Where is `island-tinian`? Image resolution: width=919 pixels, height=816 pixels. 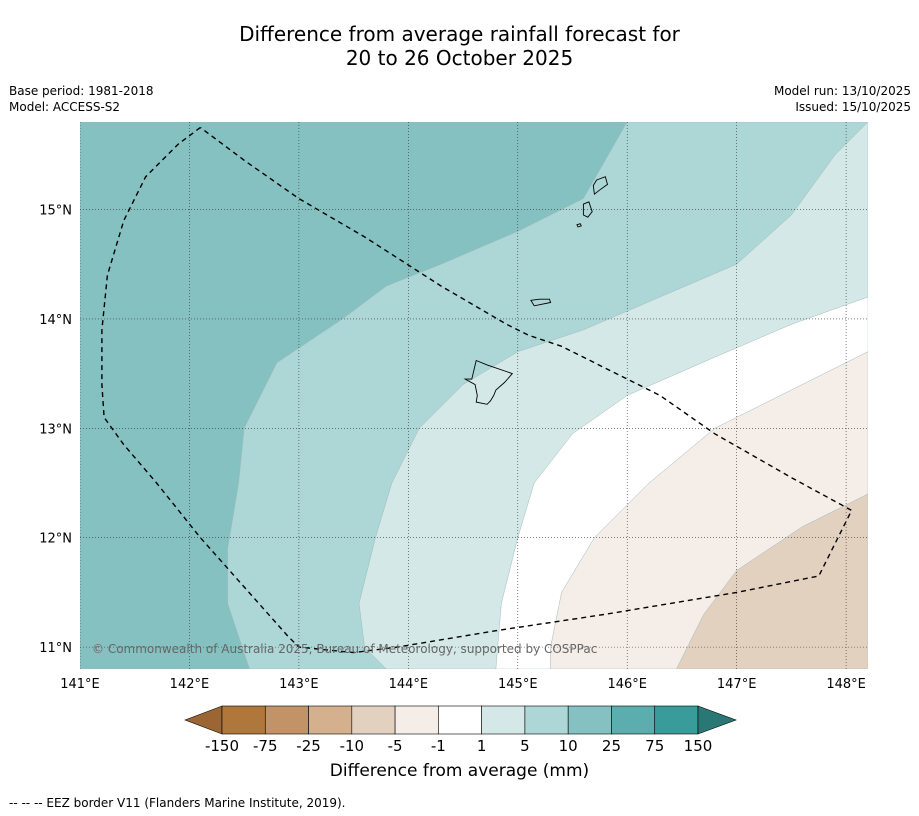
island-tinian is located at coordinates (587, 209).